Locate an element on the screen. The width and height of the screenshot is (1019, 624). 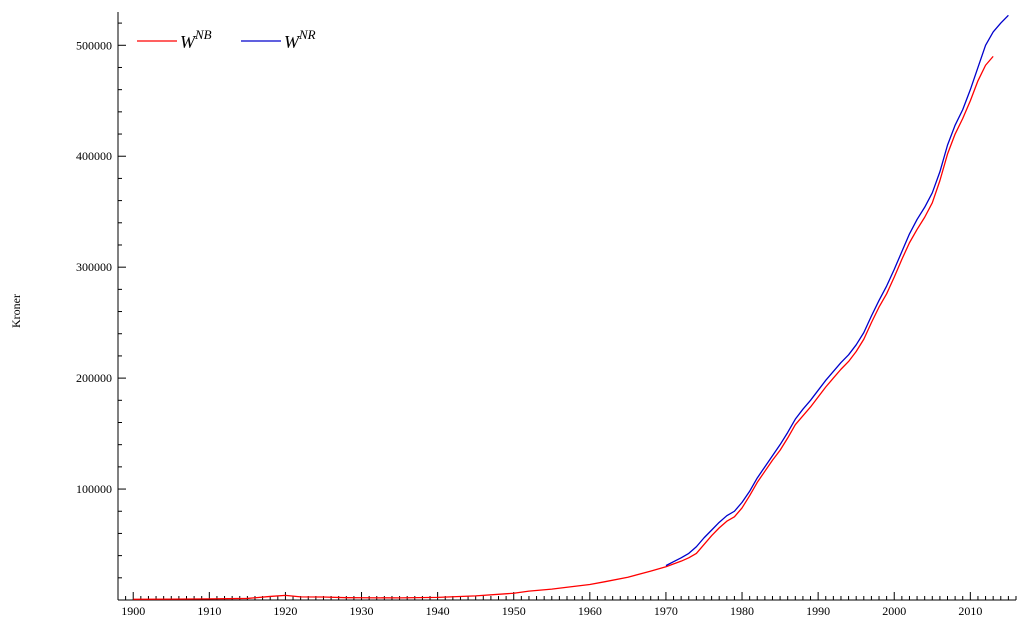
x-tick-label: 1920 is located at coordinates (285, 611).